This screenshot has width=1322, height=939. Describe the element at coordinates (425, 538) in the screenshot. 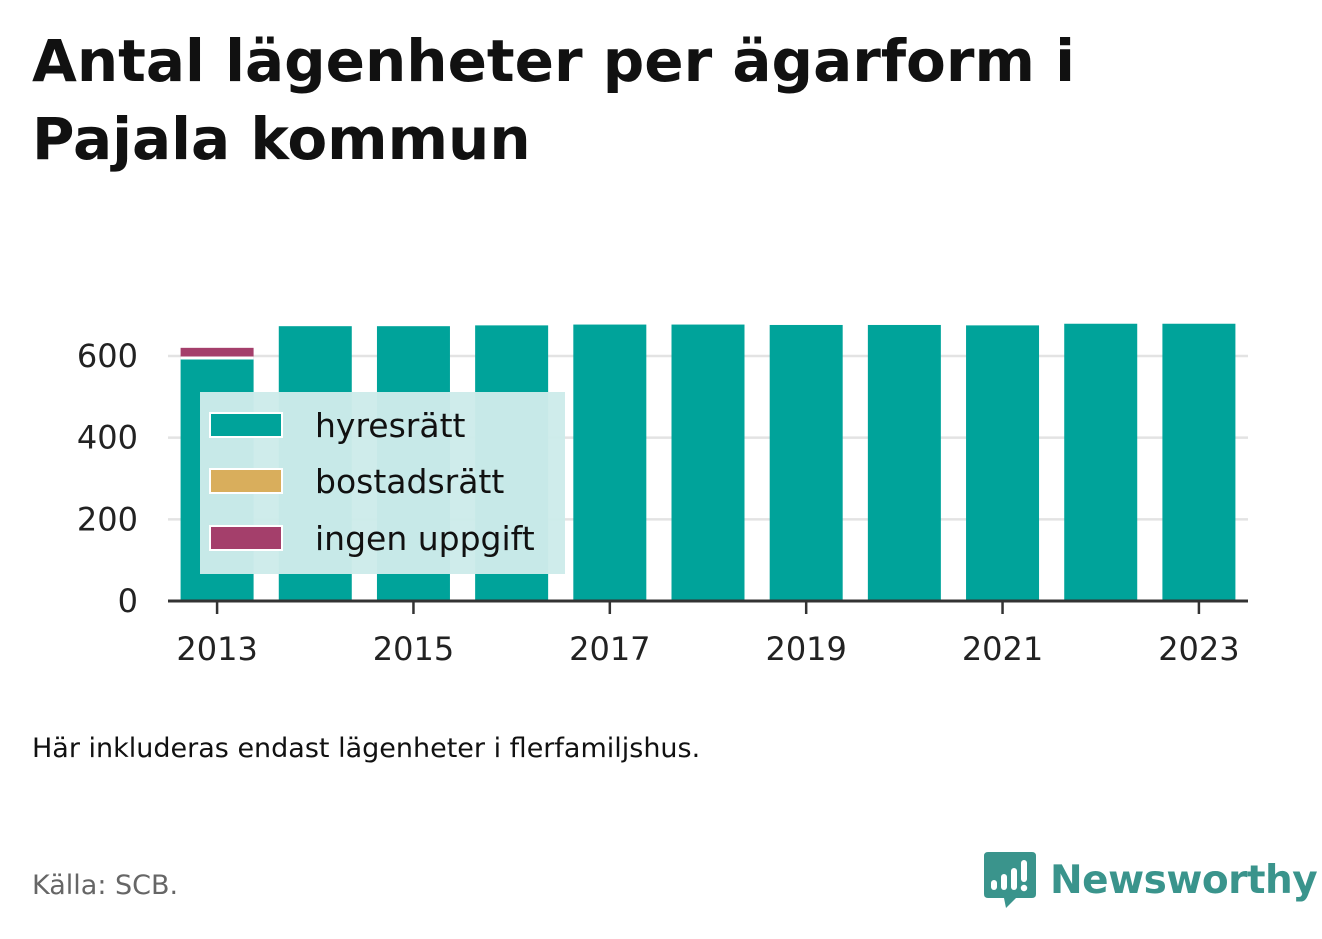

I see `legend-label-ingen_uppgift: ingen uppgift` at that location.